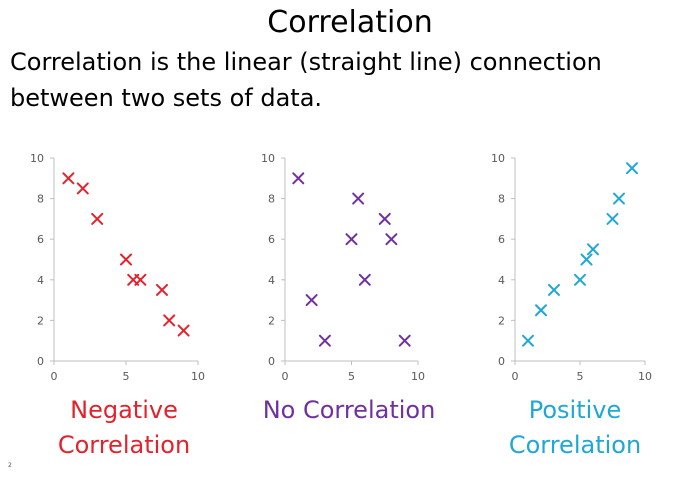  I want to click on positive-correlation-chart: 0 2 4 6 8 10 0 5 10 Positive Correlation, so click(571, 305).